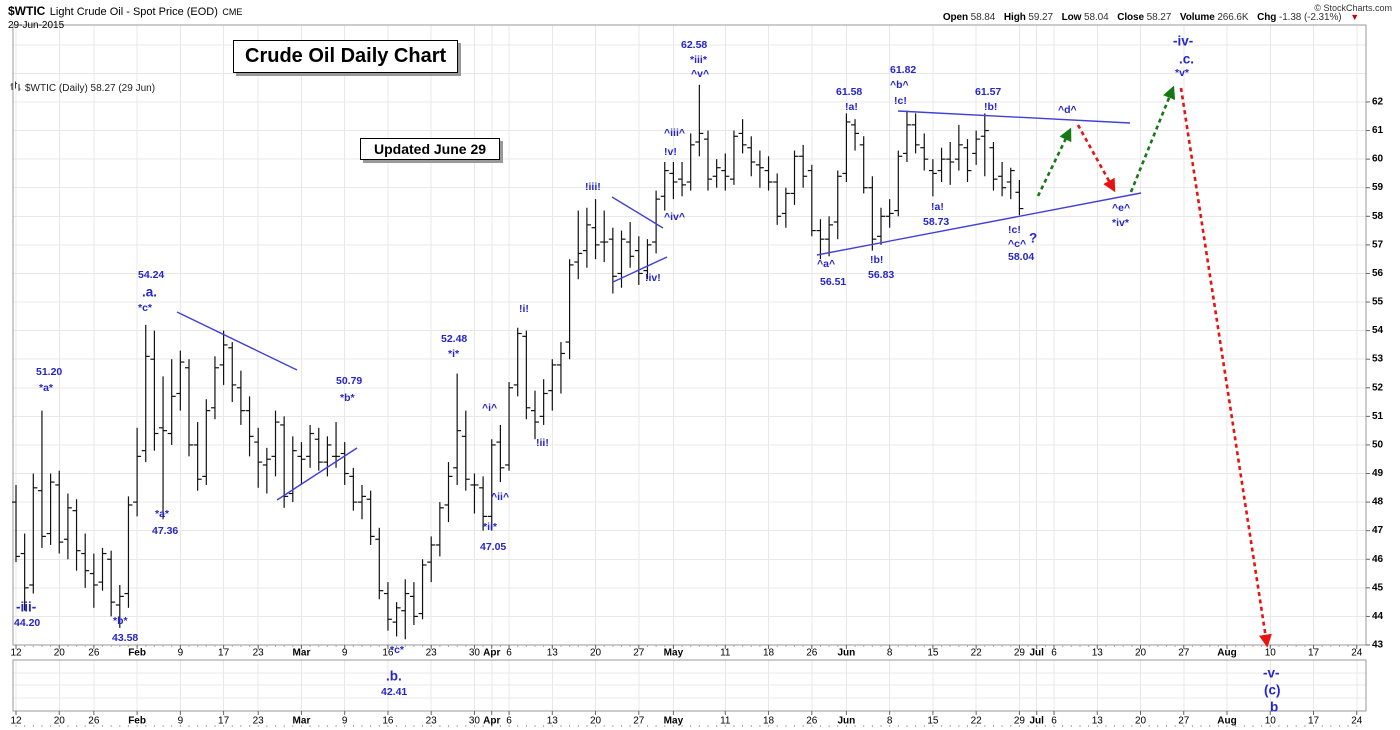 The height and width of the screenshot is (730, 1400). What do you see at coordinates (346, 56) in the screenshot?
I see `chart-title-box: Crude Oil Daily Chart` at bounding box center [346, 56].